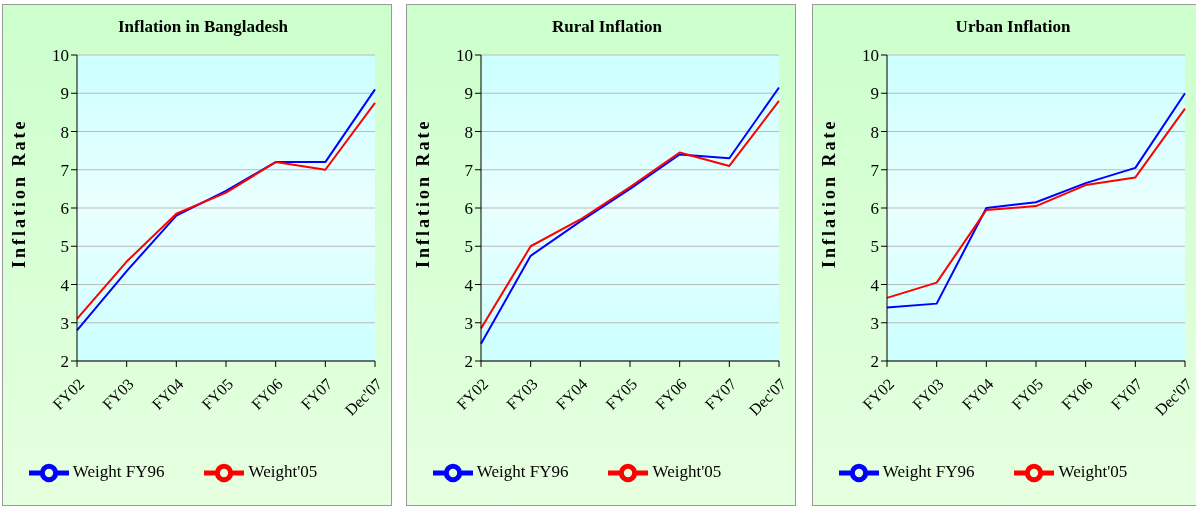 This screenshot has height=508, width=1196. I want to click on chart-title: Inflation in Bangladesh, so click(203, 27).